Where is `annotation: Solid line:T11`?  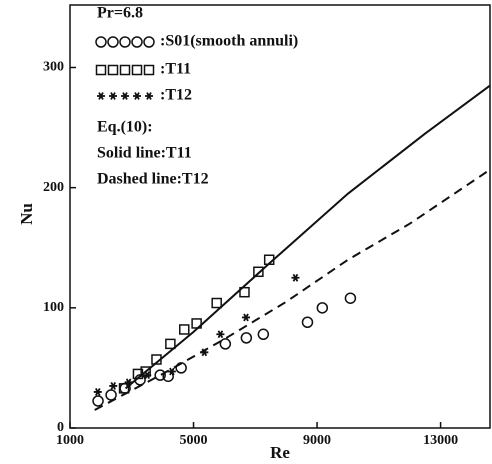
annotation: Solid line:T11 is located at coordinates (144, 153).